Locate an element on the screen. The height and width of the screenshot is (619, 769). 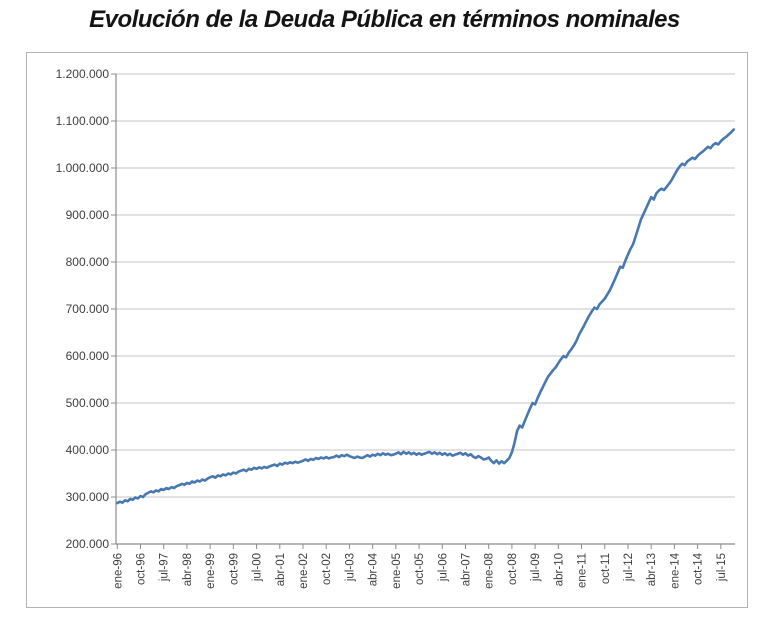
x-tick-label: abr-98 is located at coordinates (188, 569).